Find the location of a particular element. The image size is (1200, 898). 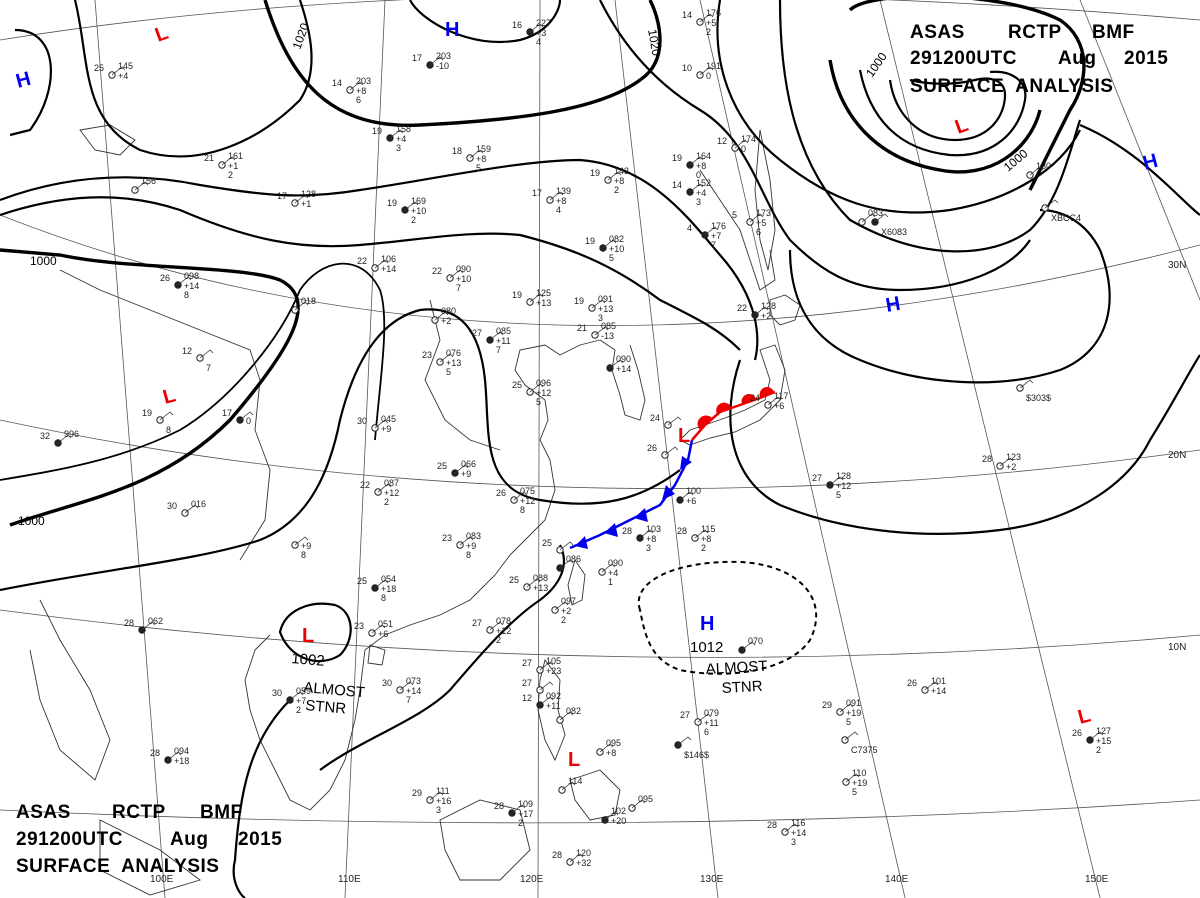

station-plot: 110+195 is located at coordinates (854, 782).